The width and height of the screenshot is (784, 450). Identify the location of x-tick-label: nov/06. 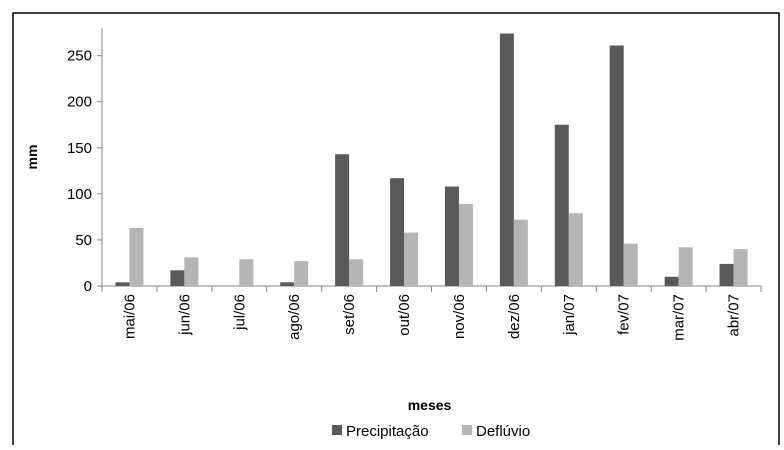
(459, 316).